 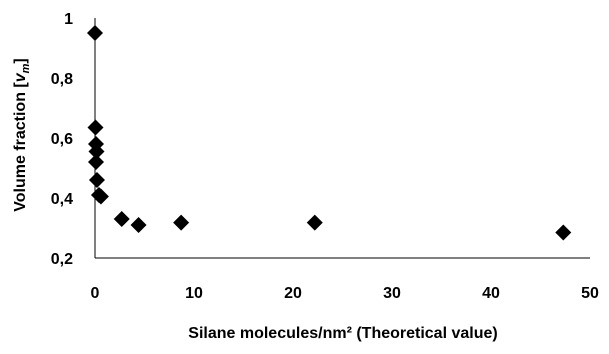 I want to click on y-tick-label: 0,2, so click(x=62, y=259).